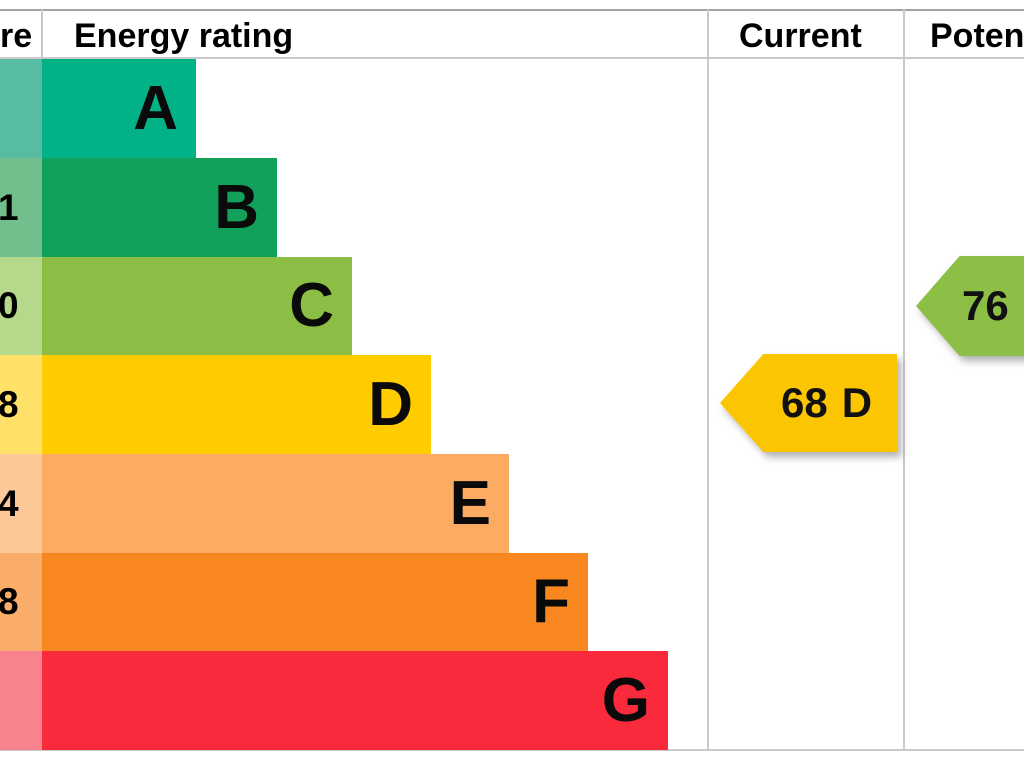 Image resolution: width=1024 pixels, height=768 pixels. Describe the element at coordinates (42, 33) in the screenshot. I see `score-column-divider` at that location.